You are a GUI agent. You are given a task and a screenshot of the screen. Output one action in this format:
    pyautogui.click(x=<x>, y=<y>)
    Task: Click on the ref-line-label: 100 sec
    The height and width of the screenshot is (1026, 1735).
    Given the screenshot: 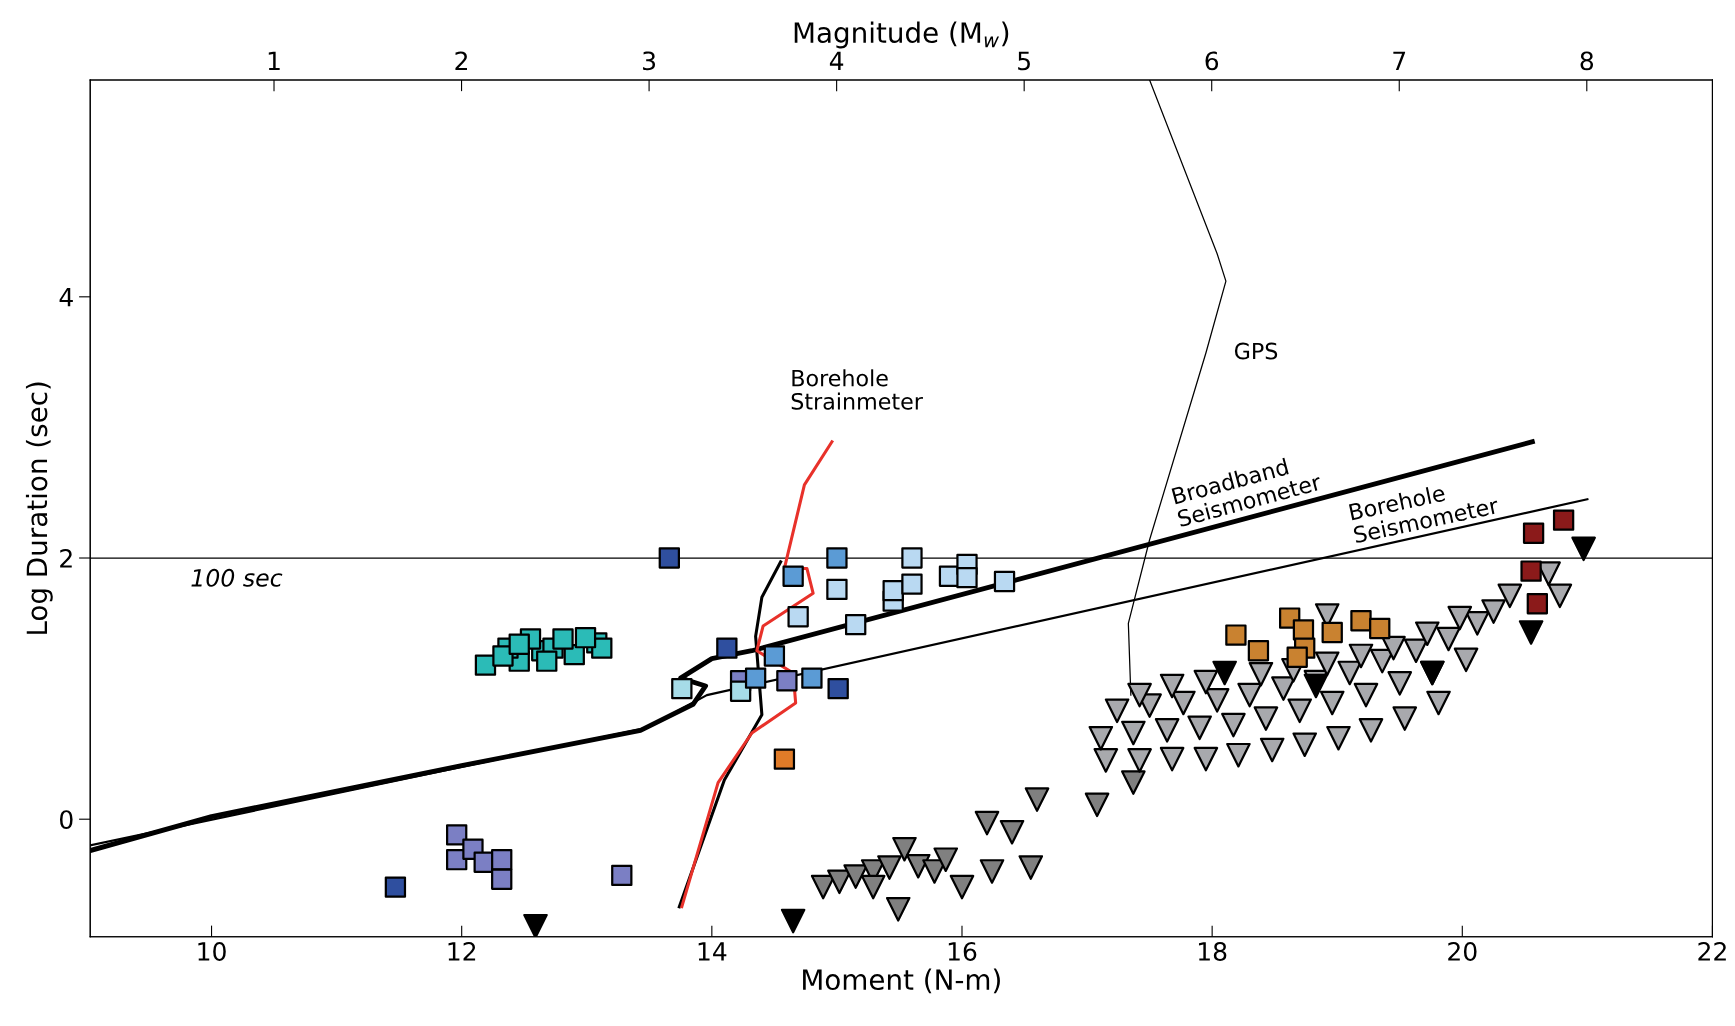 What is the action you would take?
    pyautogui.click(x=237, y=577)
    